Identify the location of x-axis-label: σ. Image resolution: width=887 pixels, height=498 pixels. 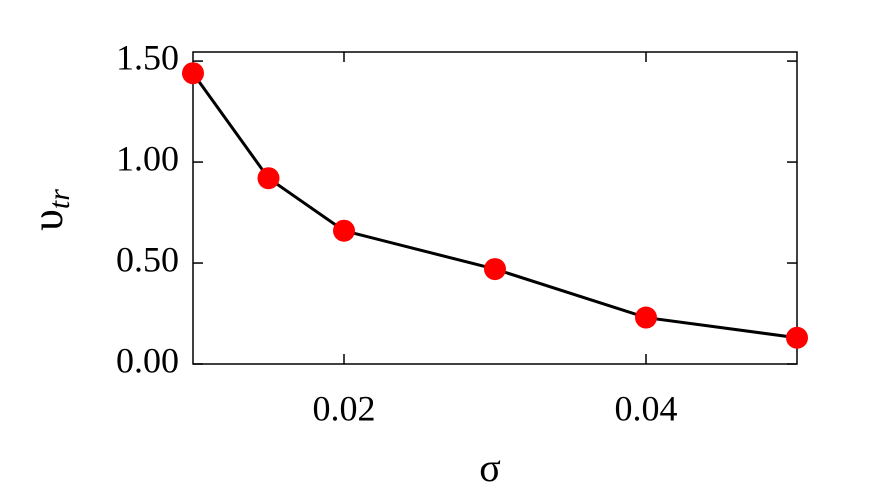
(490, 467).